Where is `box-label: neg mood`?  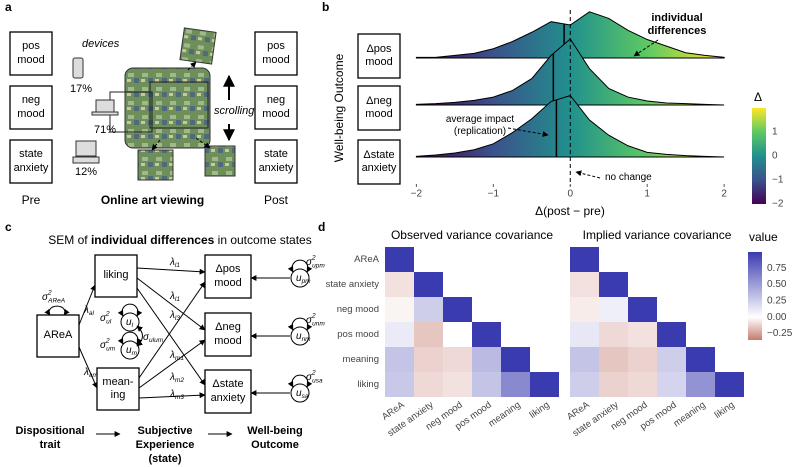
box-label: neg mood is located at coordinates (31, 107).